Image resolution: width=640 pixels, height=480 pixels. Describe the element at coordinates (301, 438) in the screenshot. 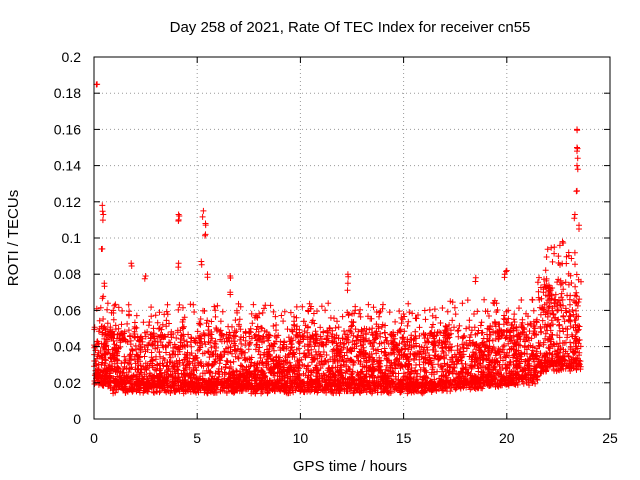

I see `x-tick-label: 10` at that location.